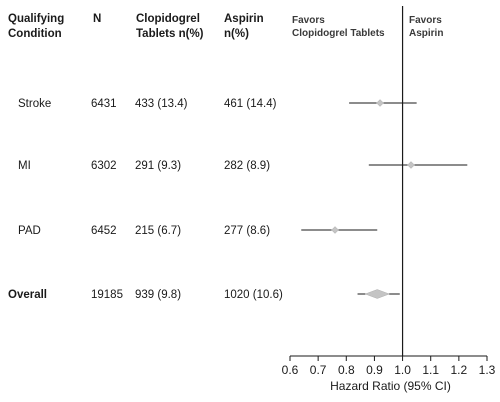  I want to click on favors-aspirin-line2: Aspirin, so click(426, 33).